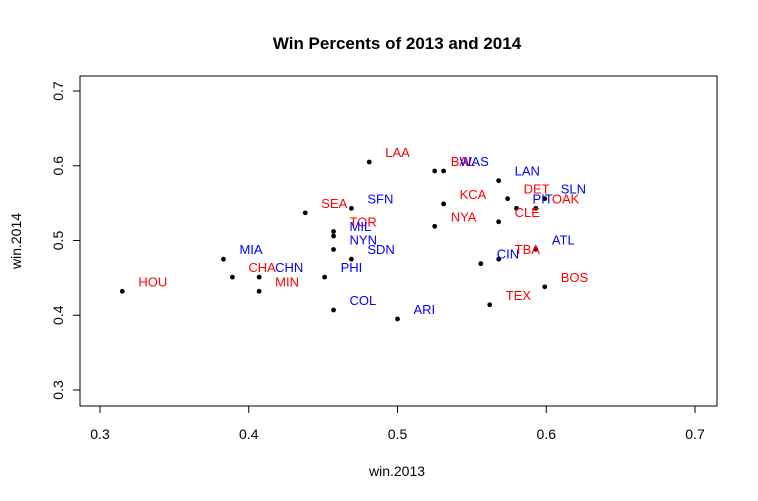  I want to click on point-label: LAN, so click(527, 171).